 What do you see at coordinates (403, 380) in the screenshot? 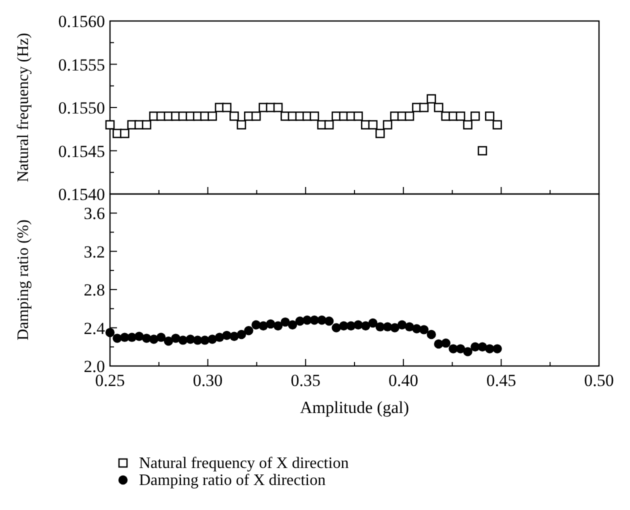
I see `x-tick-label: 0.40` at bounding box center [403, 380].